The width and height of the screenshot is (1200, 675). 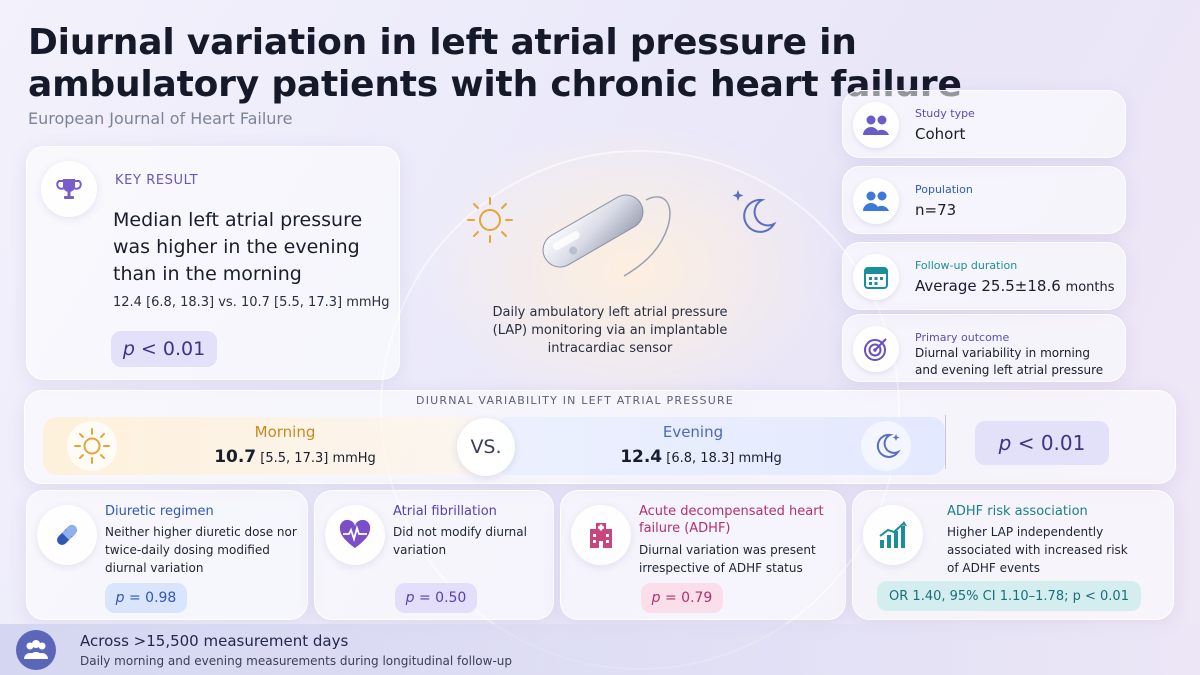 What do you see at coordinates (966, 265) in the screenshot?
I see `stat-label: Follow-up duration` at bounding box center [966, 265].